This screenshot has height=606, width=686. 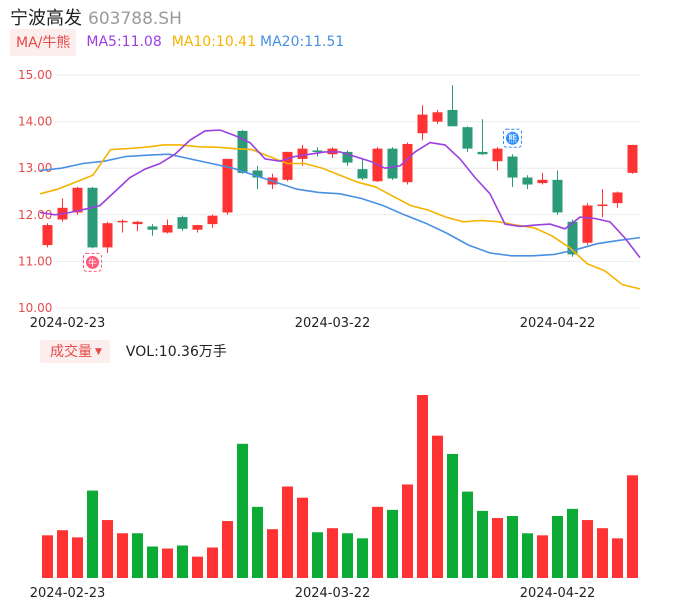 I want to click on stock-code: 603788.SH, so click(x=135, y=19).